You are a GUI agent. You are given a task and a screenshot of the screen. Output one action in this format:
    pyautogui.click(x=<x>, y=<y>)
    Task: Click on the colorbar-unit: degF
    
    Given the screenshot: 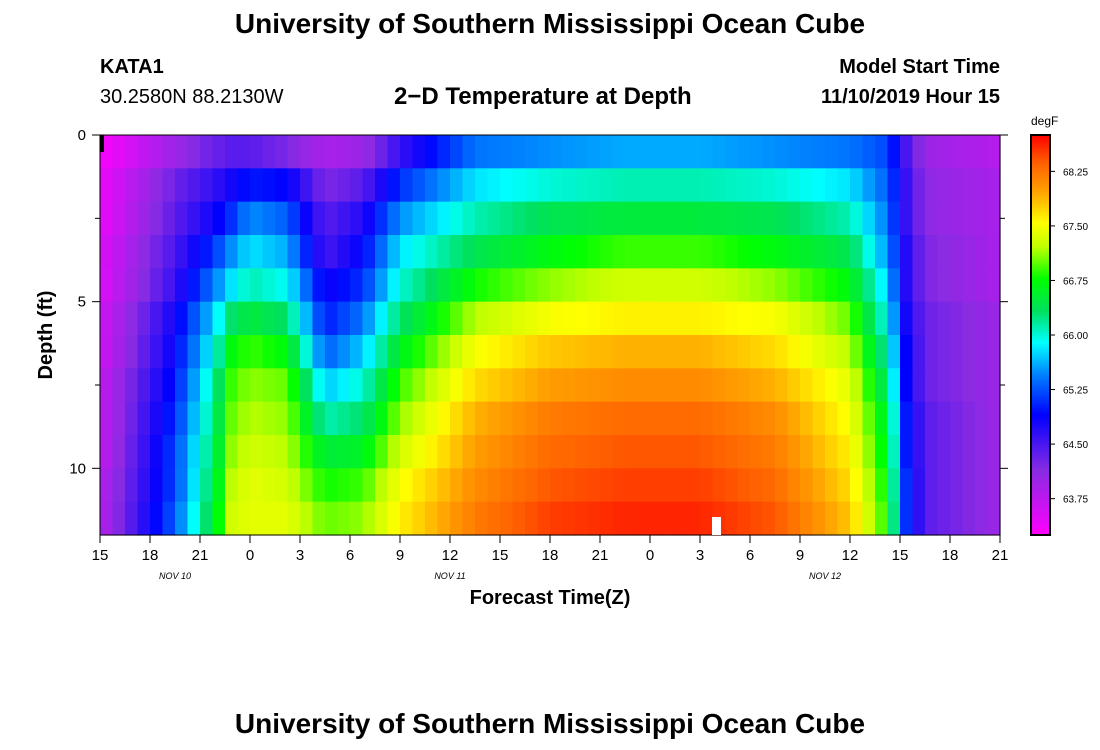 What is the action you would take?
    pyautogui.click(x=1044, y=121)
    